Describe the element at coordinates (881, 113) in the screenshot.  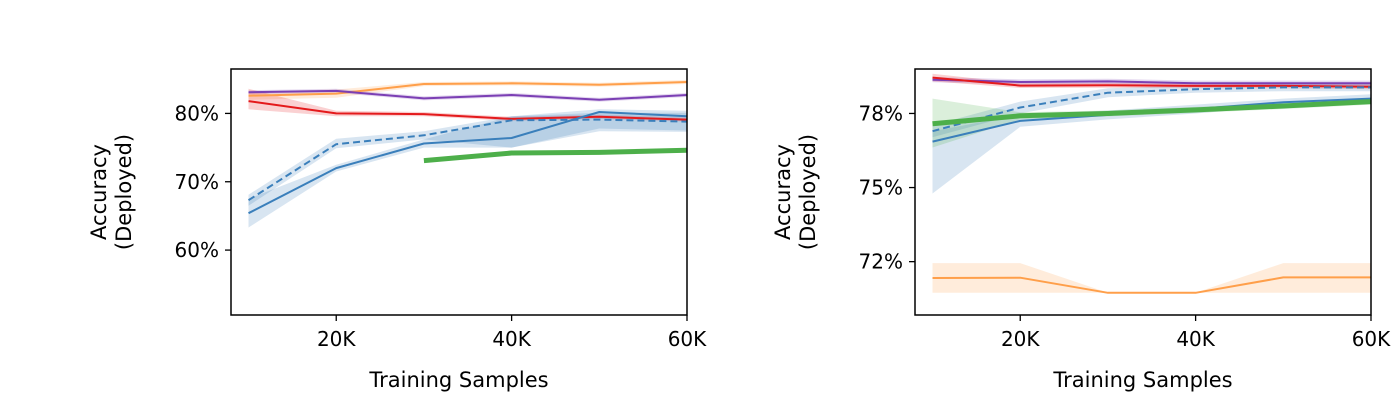
I see `y-tick-label: 78%` at that location.